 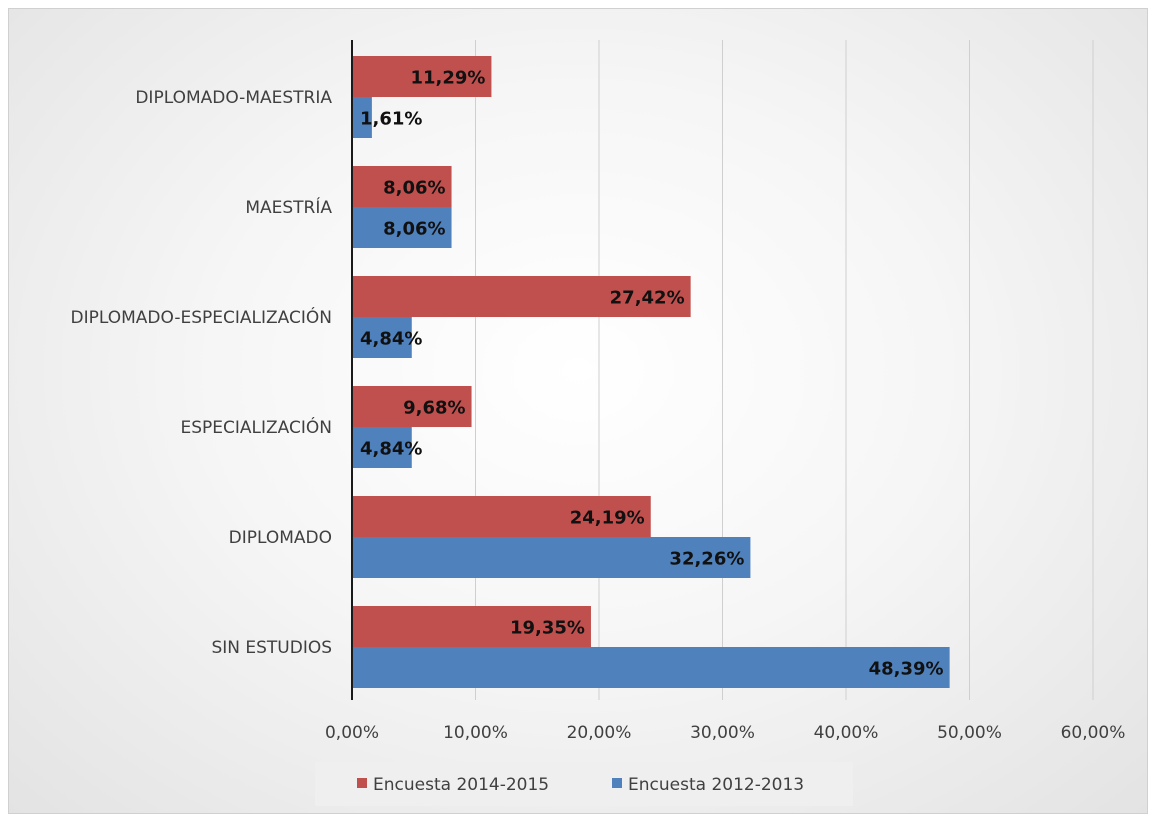 I want to click on x-tick-label: 60,00%, so click(x=1093, y=733).